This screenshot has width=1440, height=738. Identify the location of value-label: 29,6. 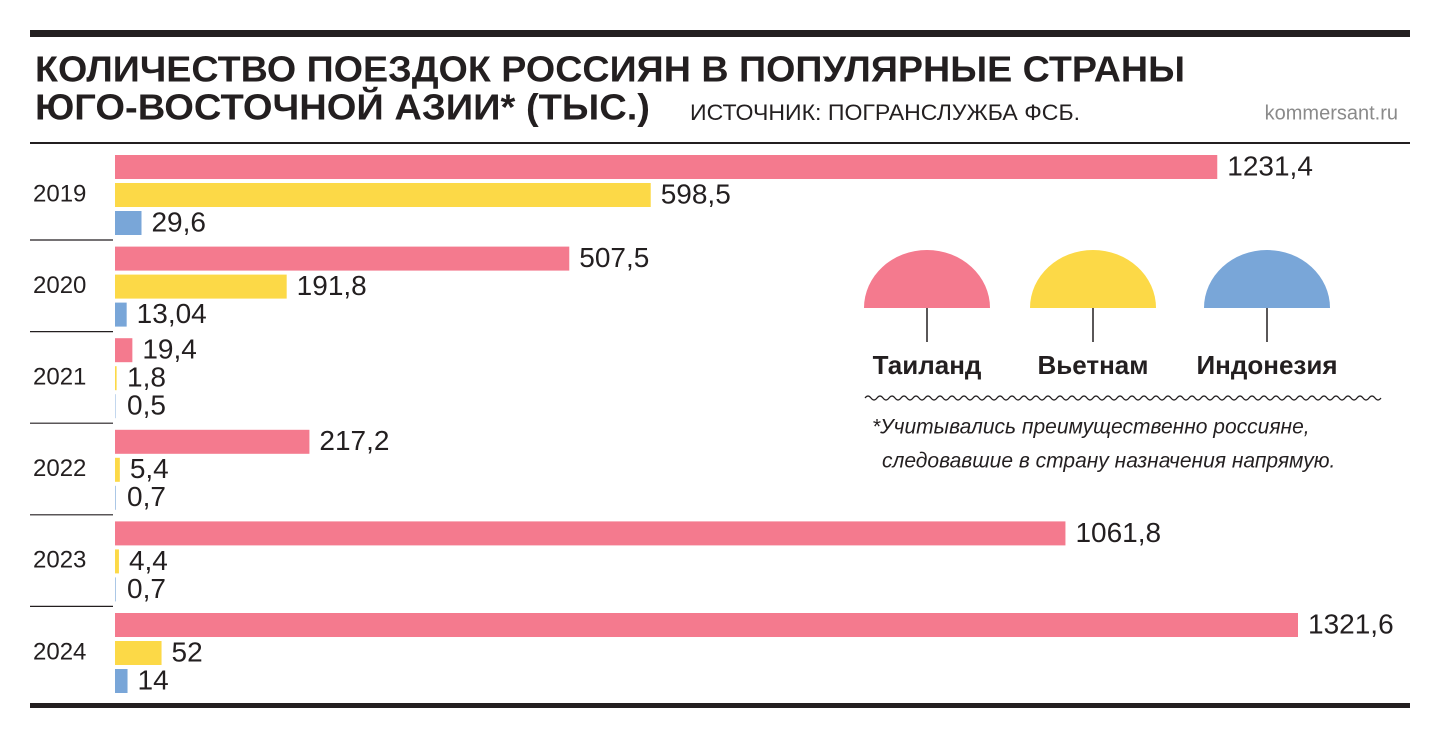
(178, 221).